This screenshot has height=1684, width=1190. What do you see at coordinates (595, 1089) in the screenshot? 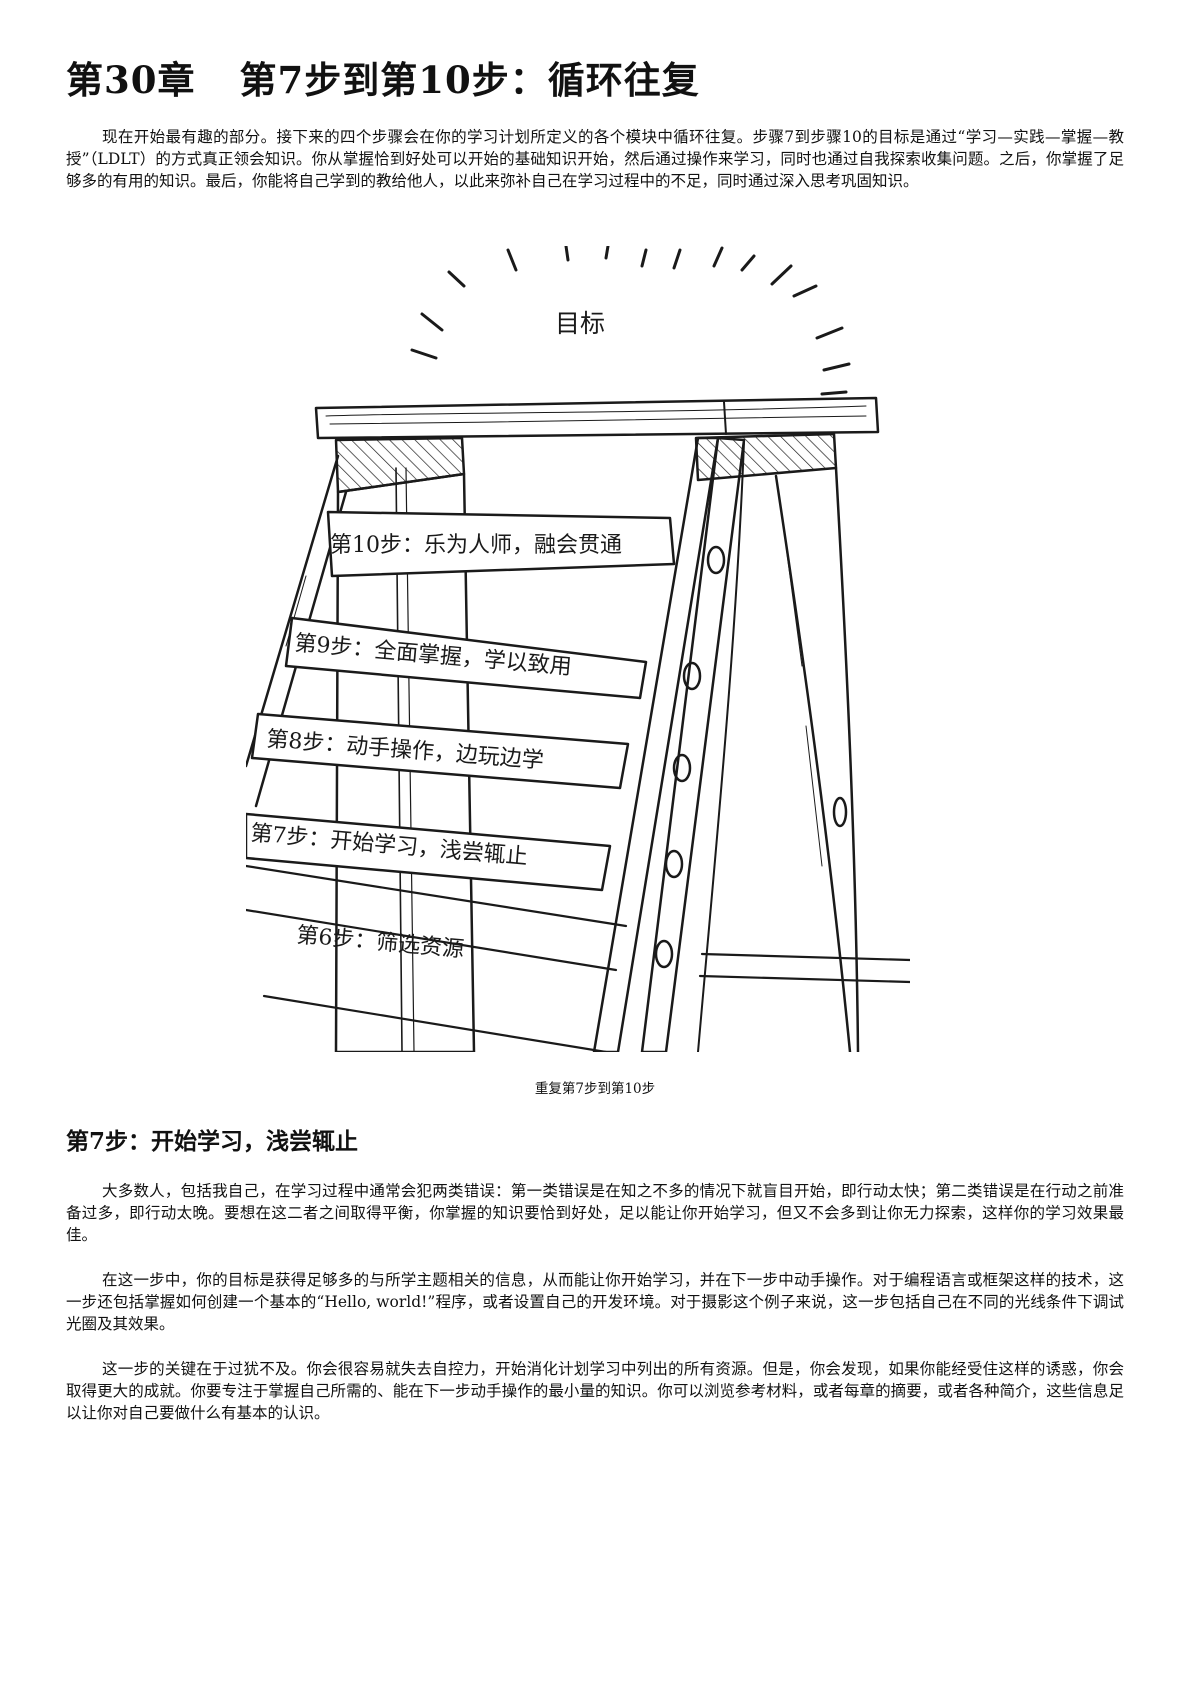
I see `figure-caption: 重复第7步到第10步` at bounding box center [595, 1089].